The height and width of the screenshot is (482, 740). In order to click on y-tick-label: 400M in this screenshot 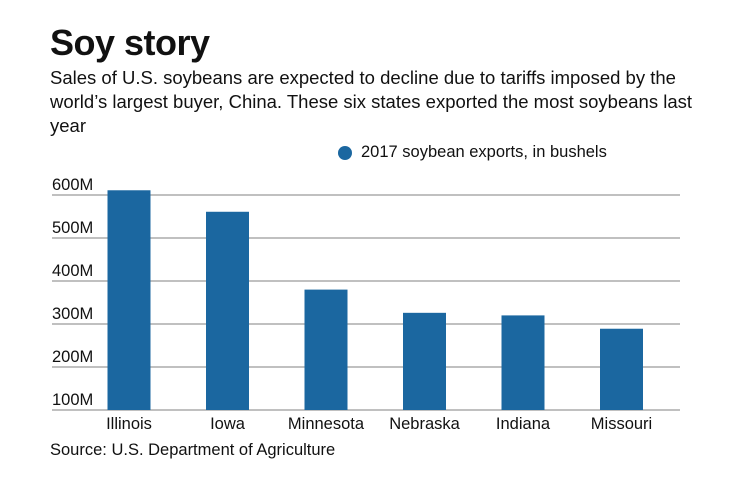, I will do `click(72, 271)`.